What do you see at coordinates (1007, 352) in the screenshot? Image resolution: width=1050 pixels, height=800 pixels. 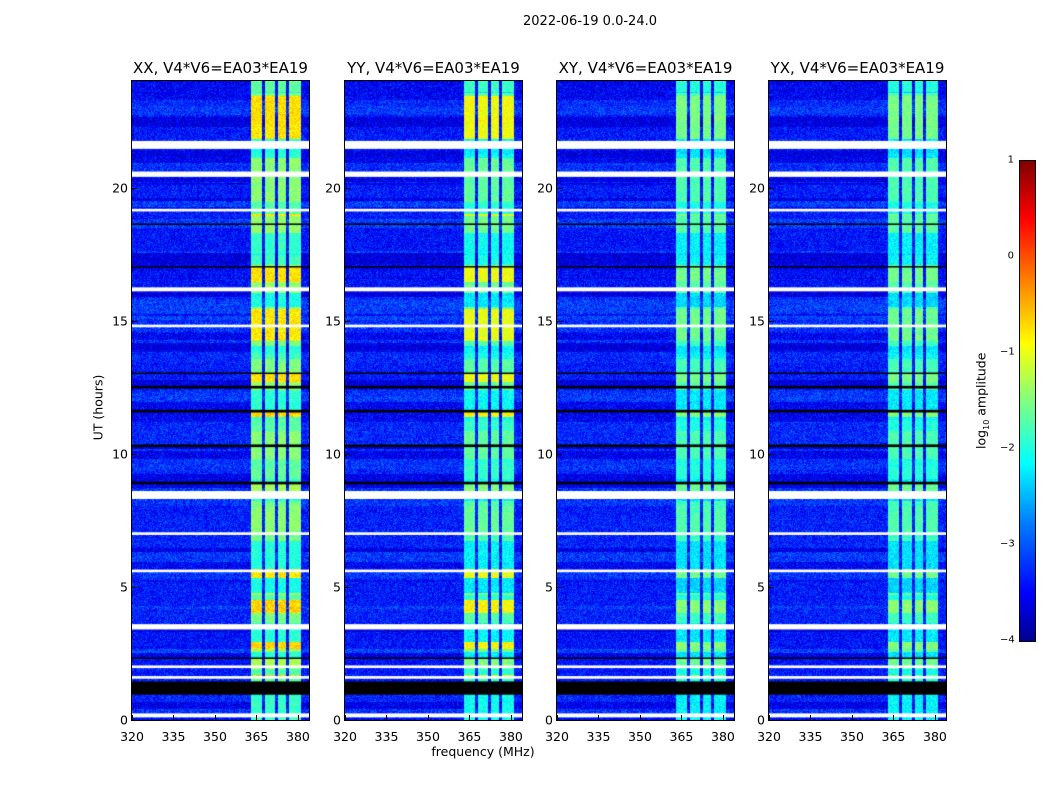 I see `colorbar-tick-label: −1` at bounding box center [1007, 352].